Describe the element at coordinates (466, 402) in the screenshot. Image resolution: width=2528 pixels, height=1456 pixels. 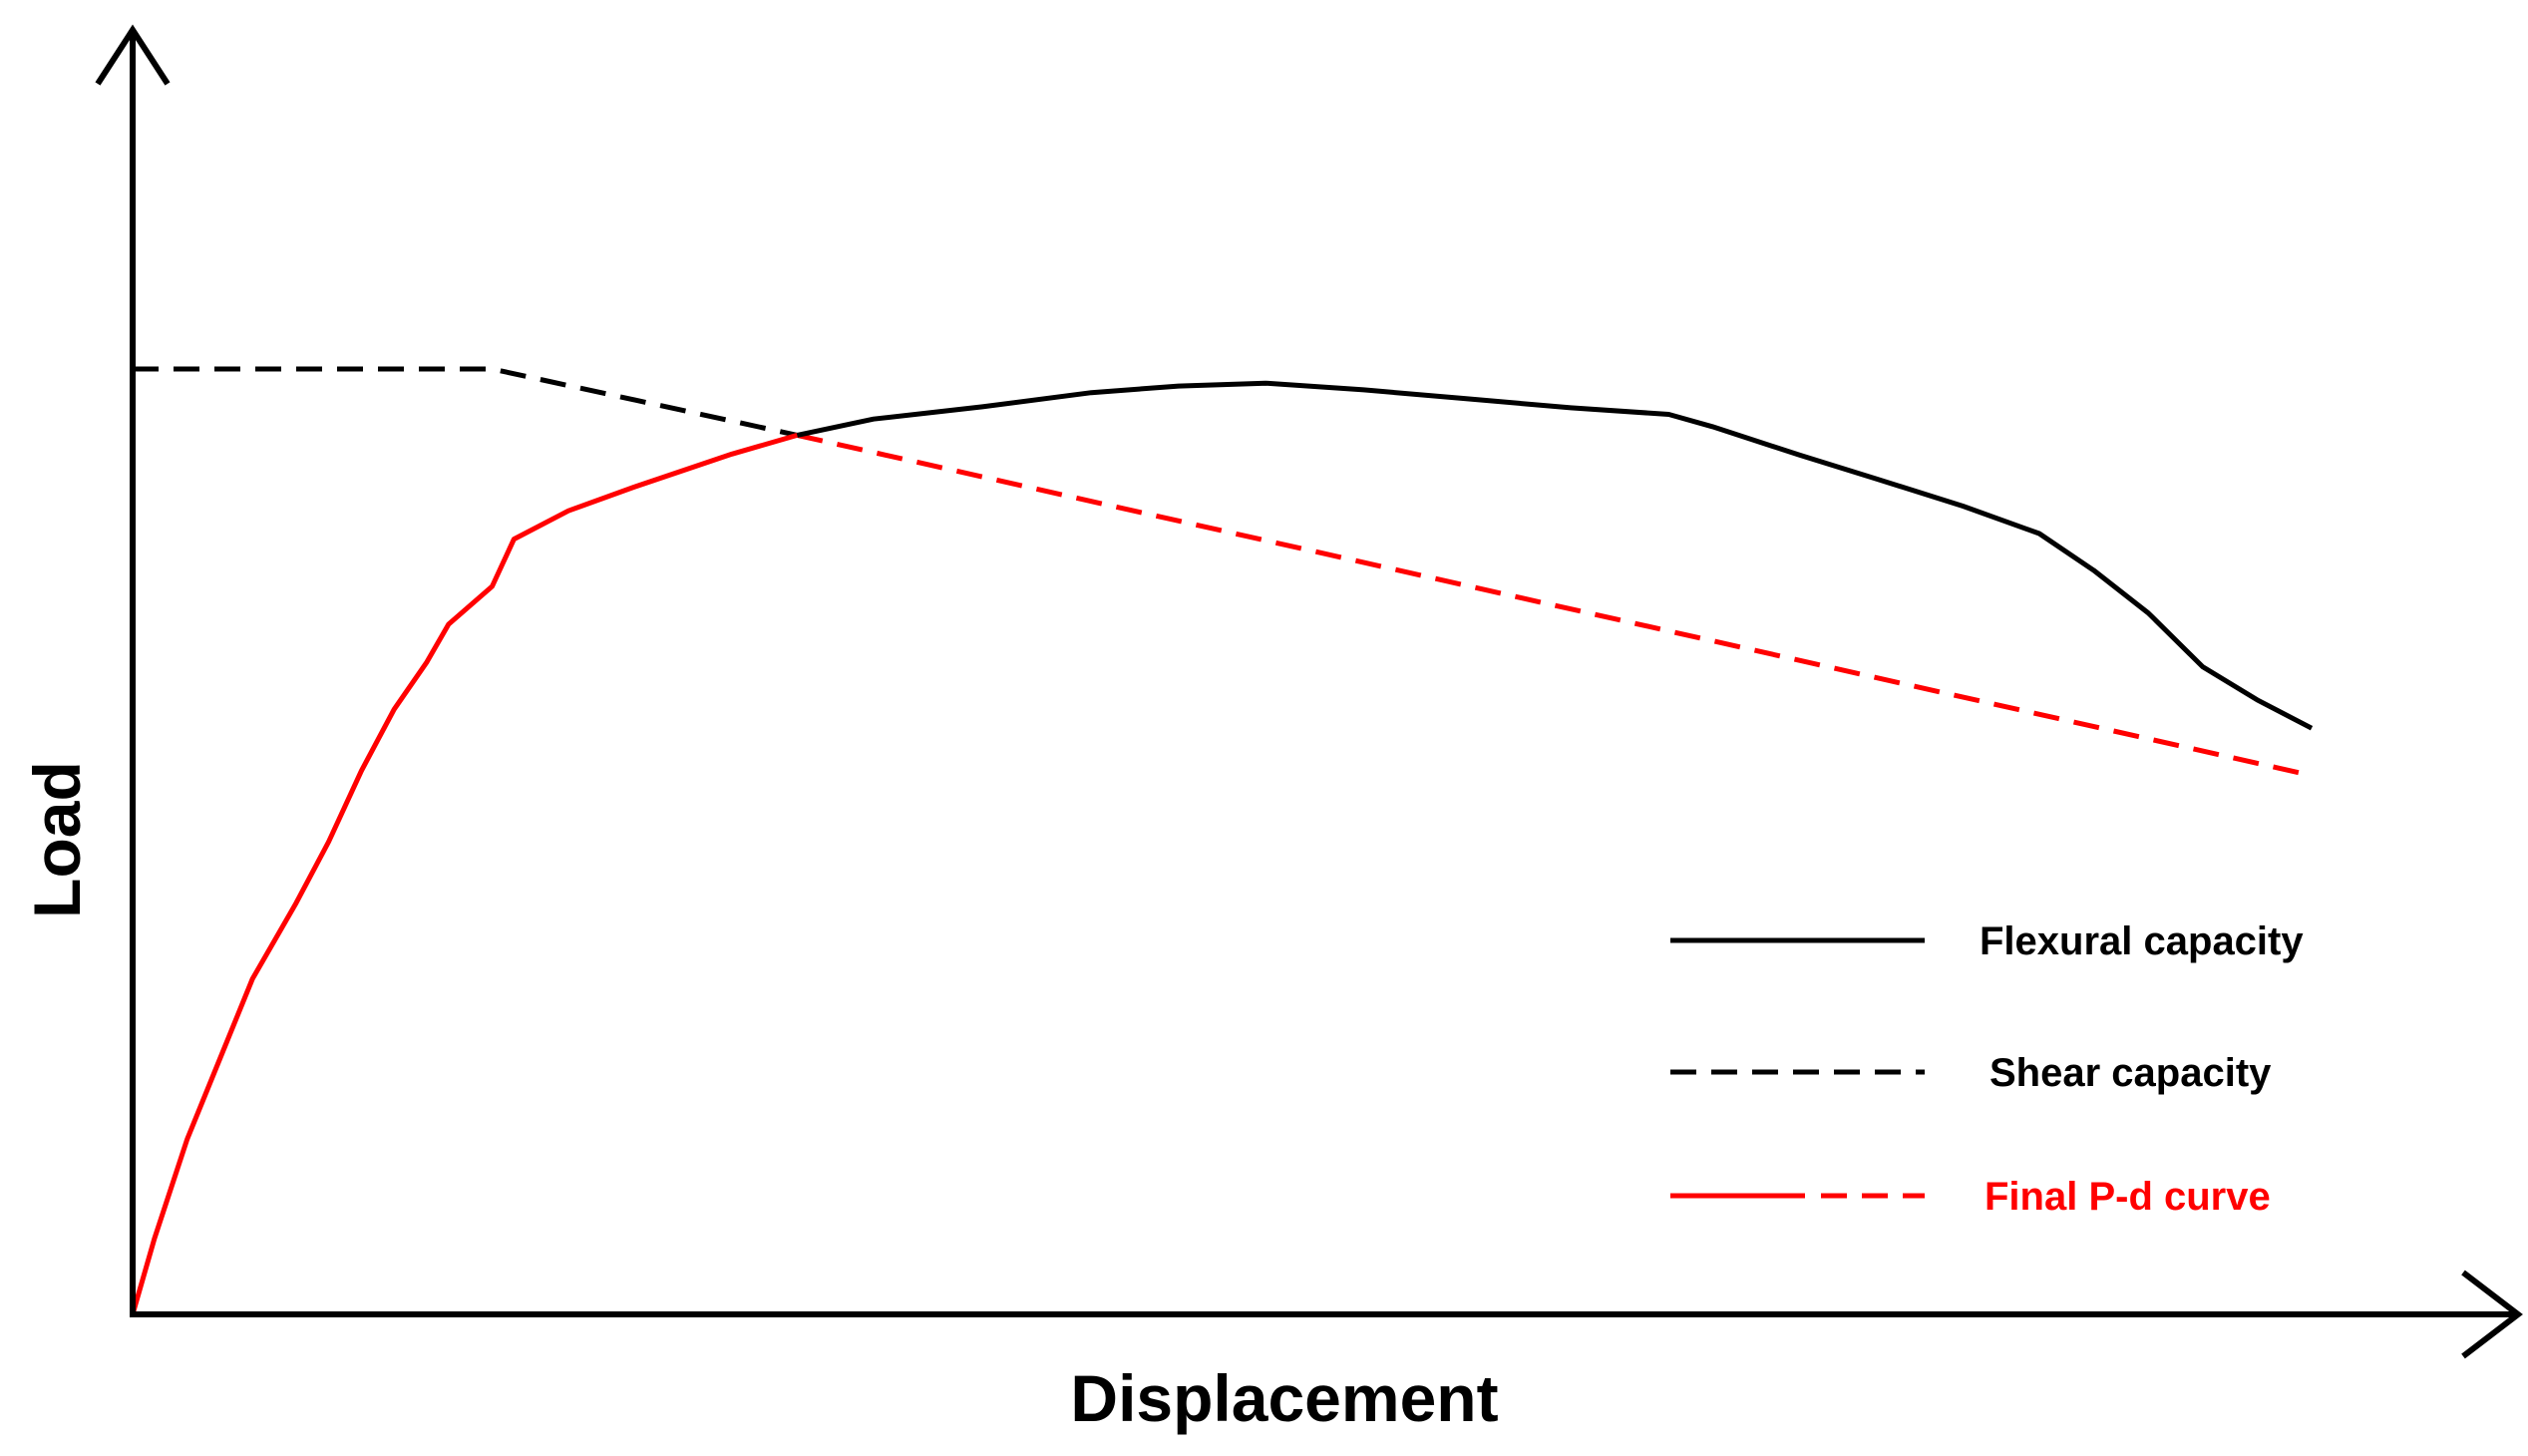
I see `series-line-shear-capacity` at that location.